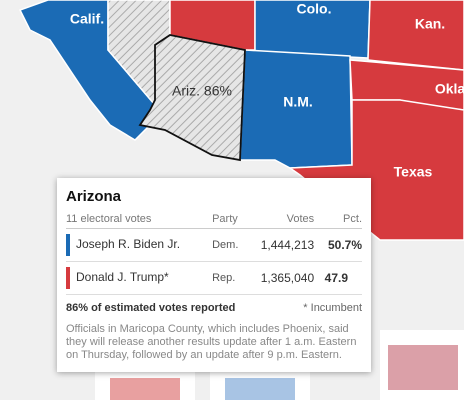 The image size is (464, 400). I want to click on party: Dem., so click(229, 245).